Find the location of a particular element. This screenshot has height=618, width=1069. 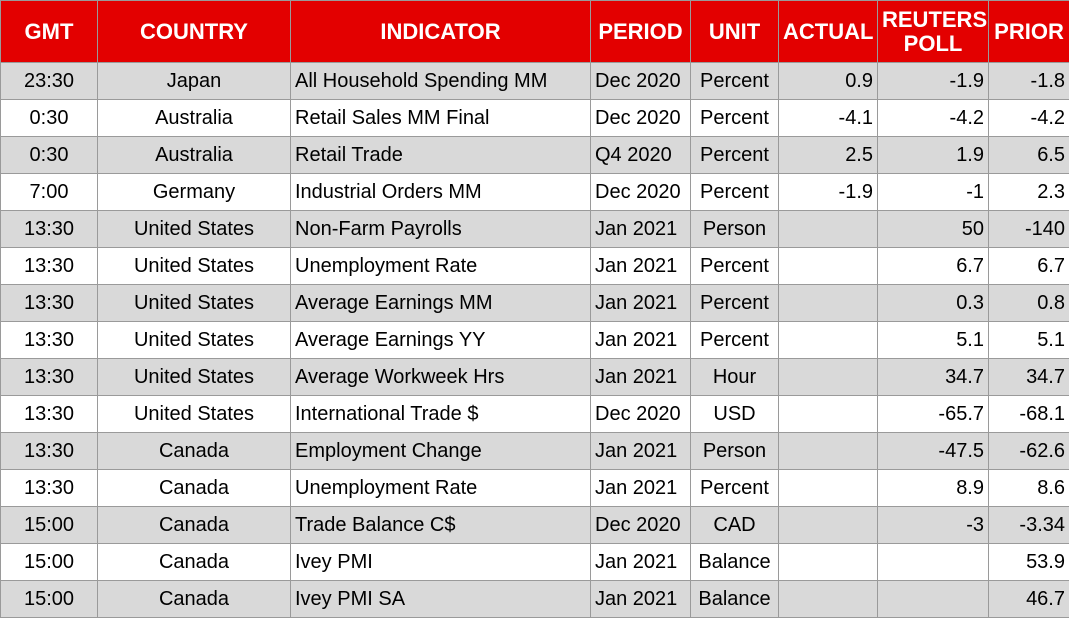

table-cell: Ivey PMI is located at coordinates (441, 562).